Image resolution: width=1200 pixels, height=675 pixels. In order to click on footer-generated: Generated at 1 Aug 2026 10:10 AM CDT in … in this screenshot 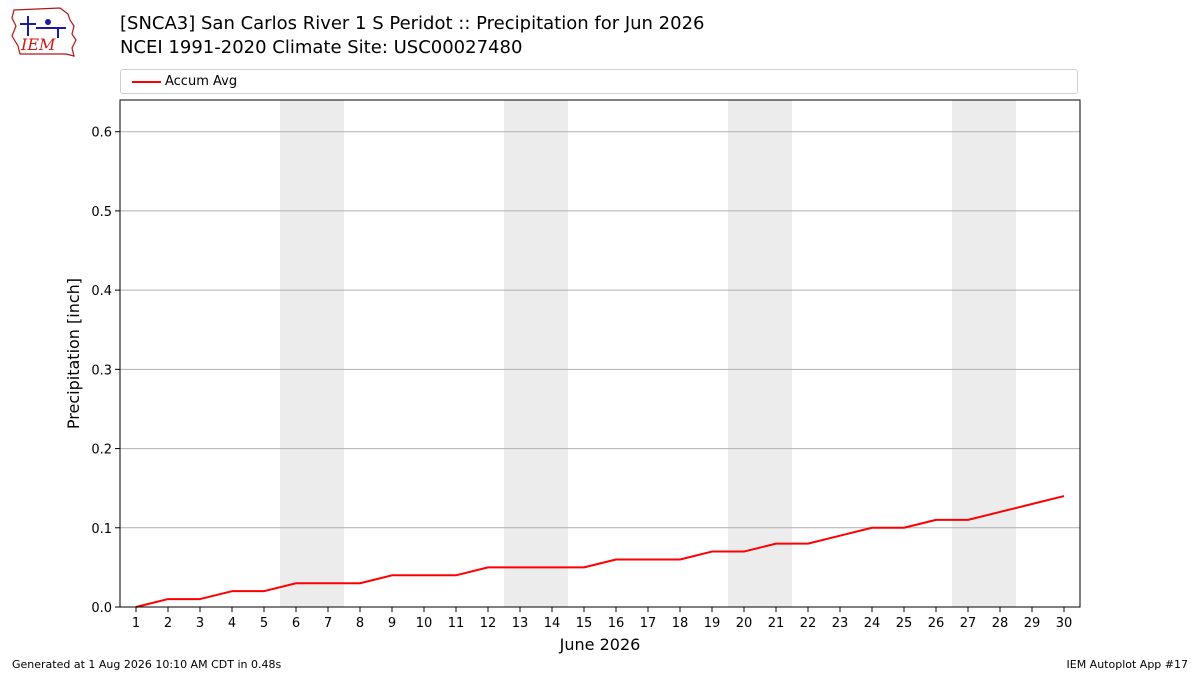, I will do `click(147, 664)`.